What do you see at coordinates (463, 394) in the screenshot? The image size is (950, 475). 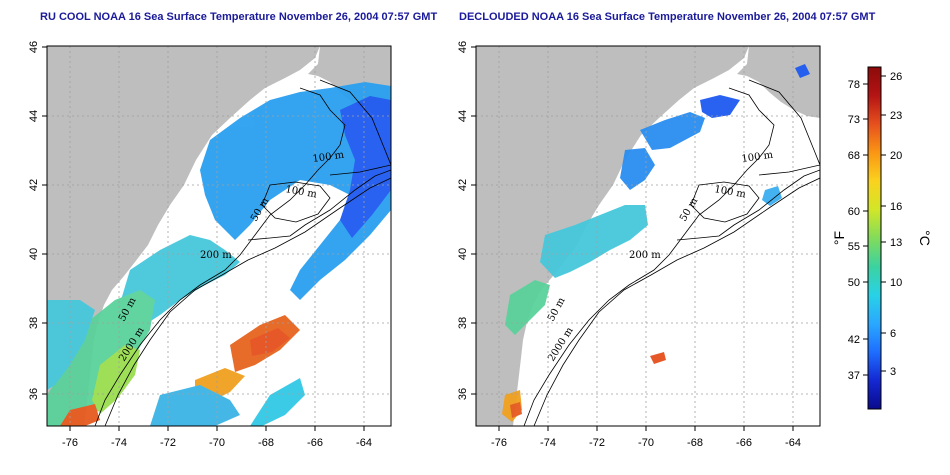 I see `y-tick-label-right: 36` at bounding box center [463, 394].